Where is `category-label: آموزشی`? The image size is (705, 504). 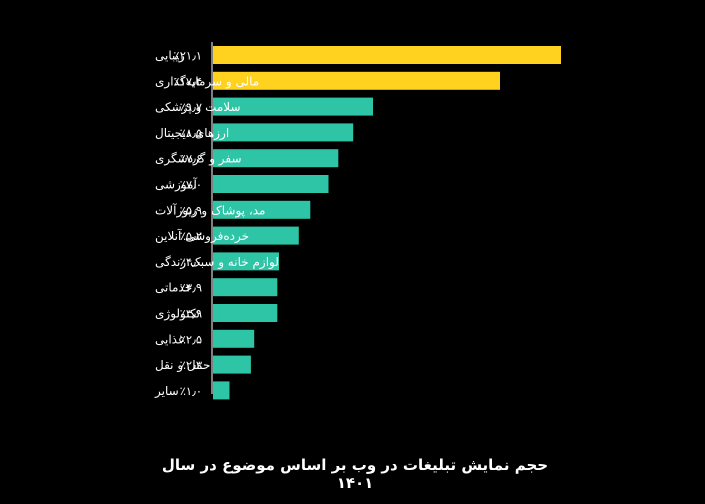 category-label: آموزشی is located at coordinates (176, 185).